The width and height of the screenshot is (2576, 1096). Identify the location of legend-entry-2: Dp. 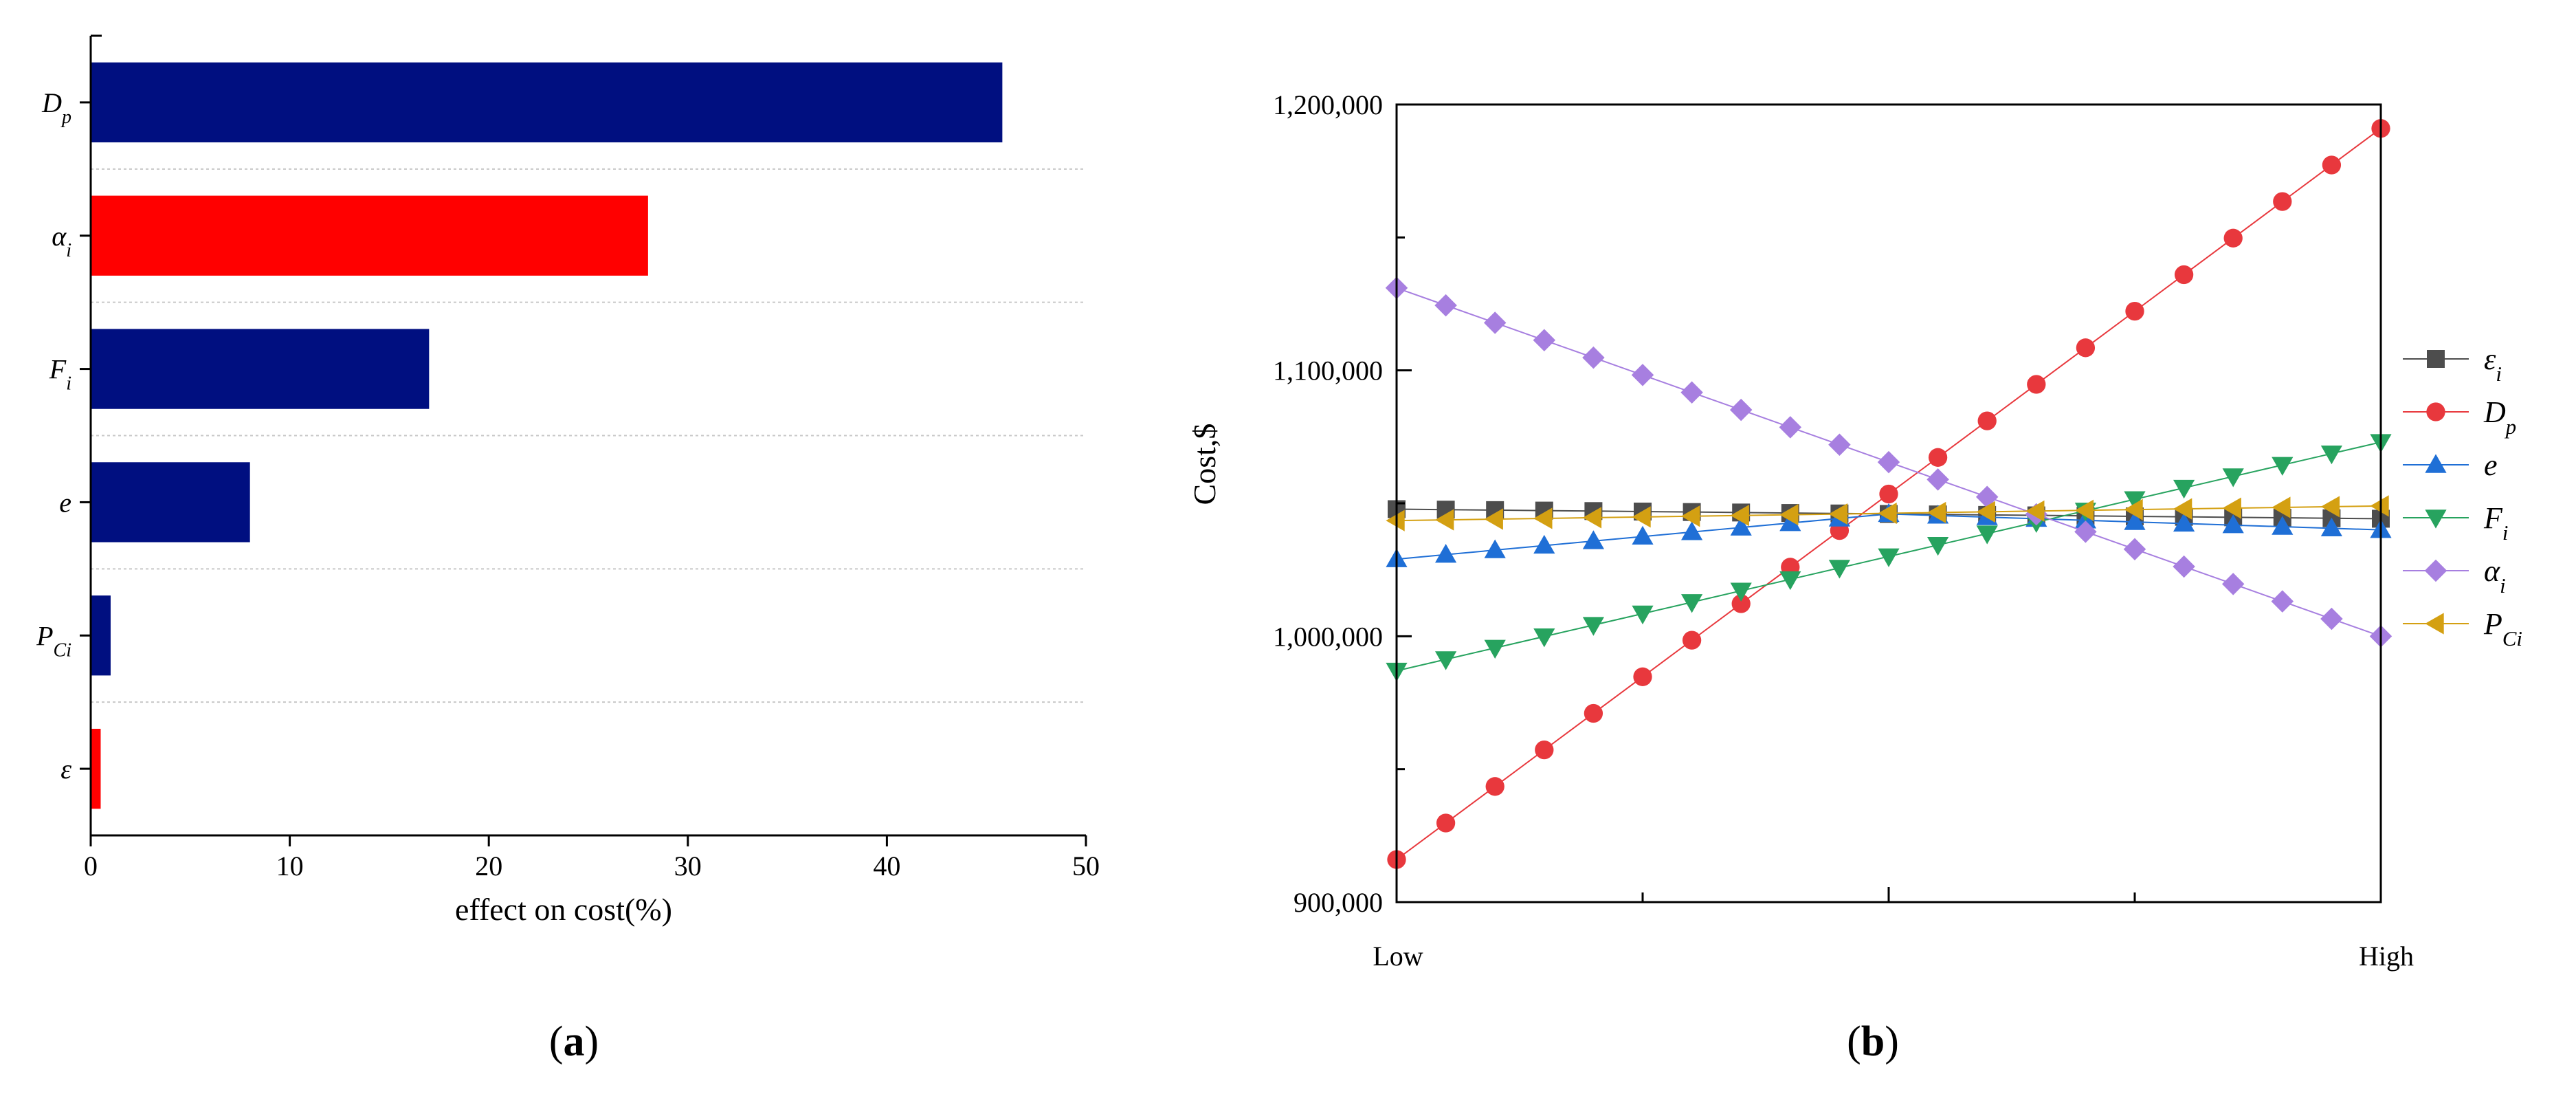
(2459, 417).